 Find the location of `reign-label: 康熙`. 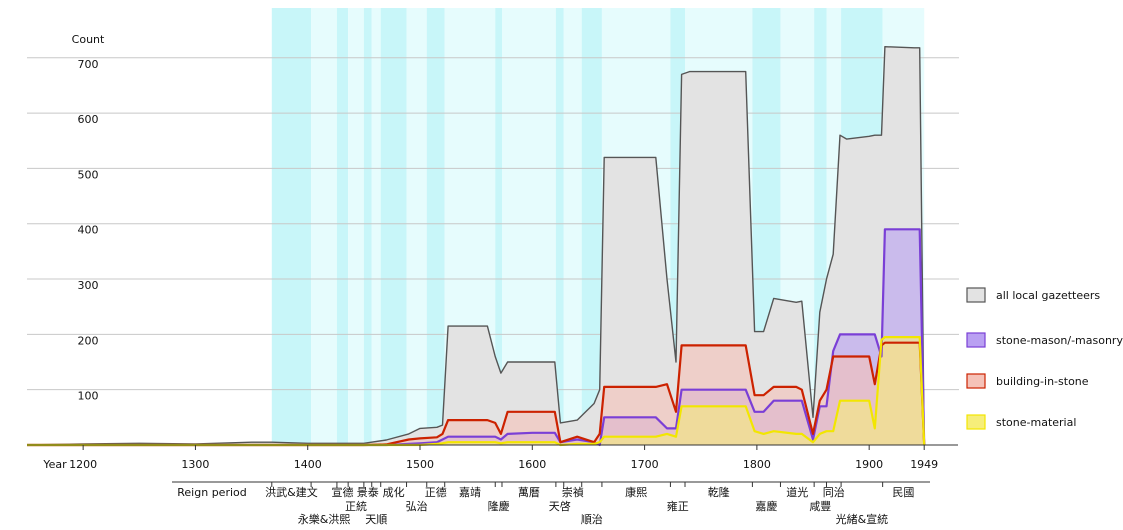

reign-label: 康熙 is located at coordinates (636, 492).